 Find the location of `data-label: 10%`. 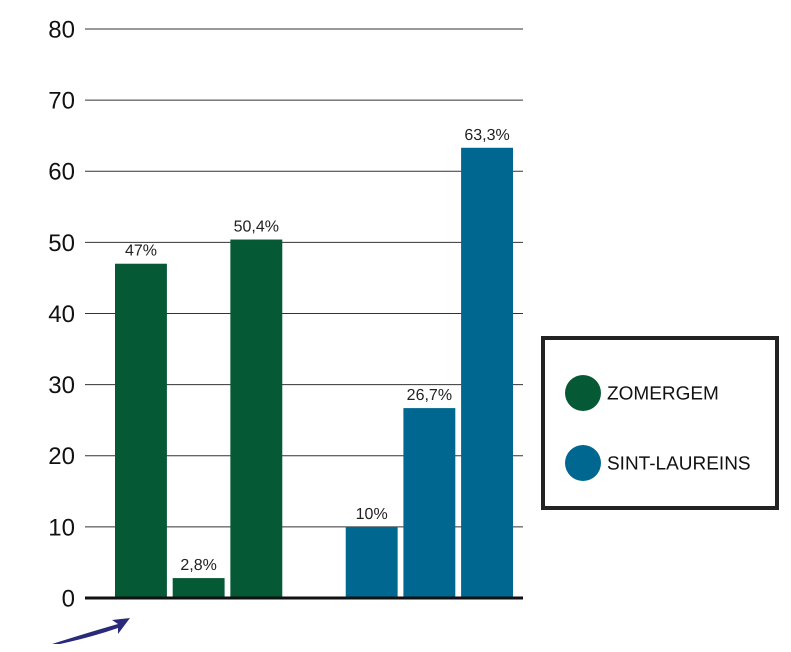

data-label: 10% is located at coordinates (372, 514).